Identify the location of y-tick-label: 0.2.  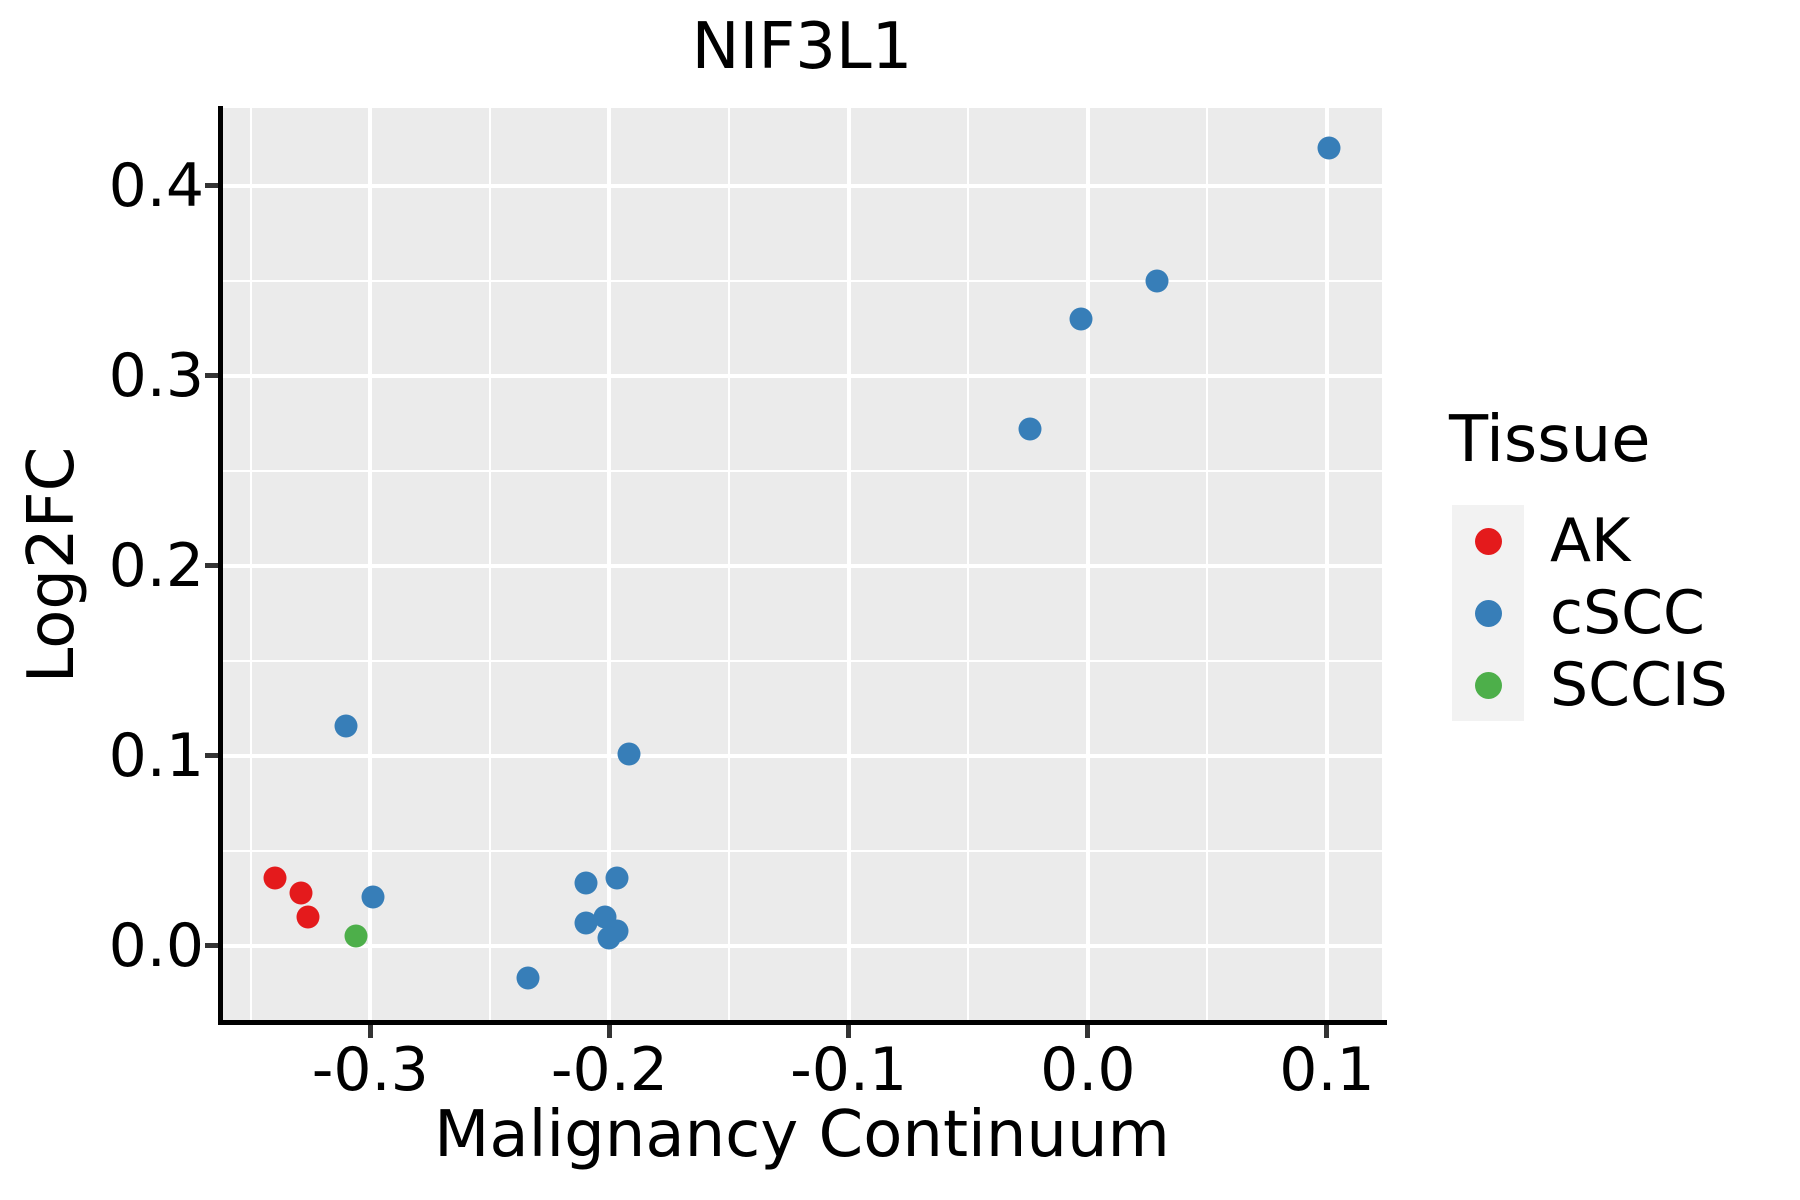
(156, 565).